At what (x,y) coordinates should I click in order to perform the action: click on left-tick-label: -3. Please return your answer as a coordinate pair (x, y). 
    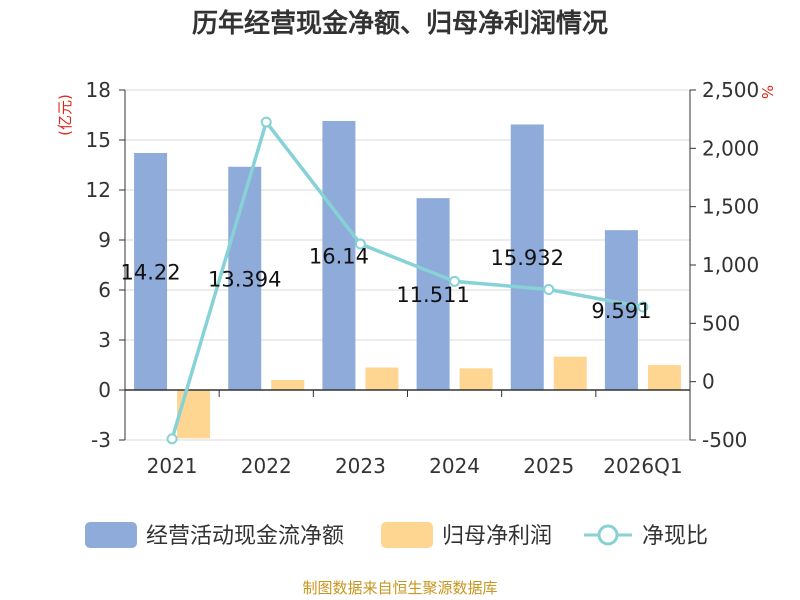
    Looking at the image, I should click on (101, 440).